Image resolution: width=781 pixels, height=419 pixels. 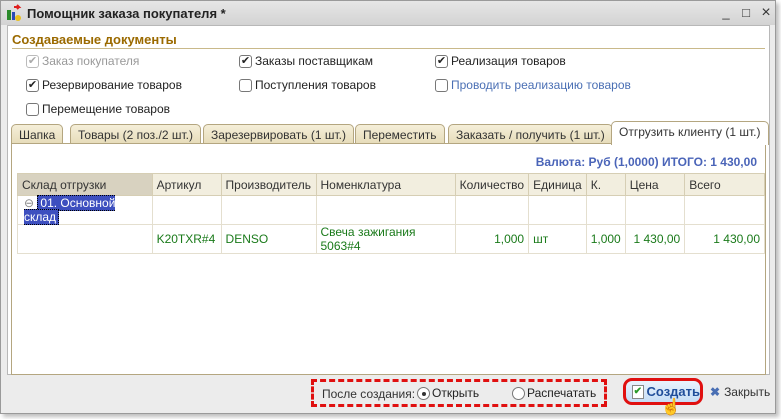 I want to click on create-button: ✔ Создать, so click(x=663, y=391).